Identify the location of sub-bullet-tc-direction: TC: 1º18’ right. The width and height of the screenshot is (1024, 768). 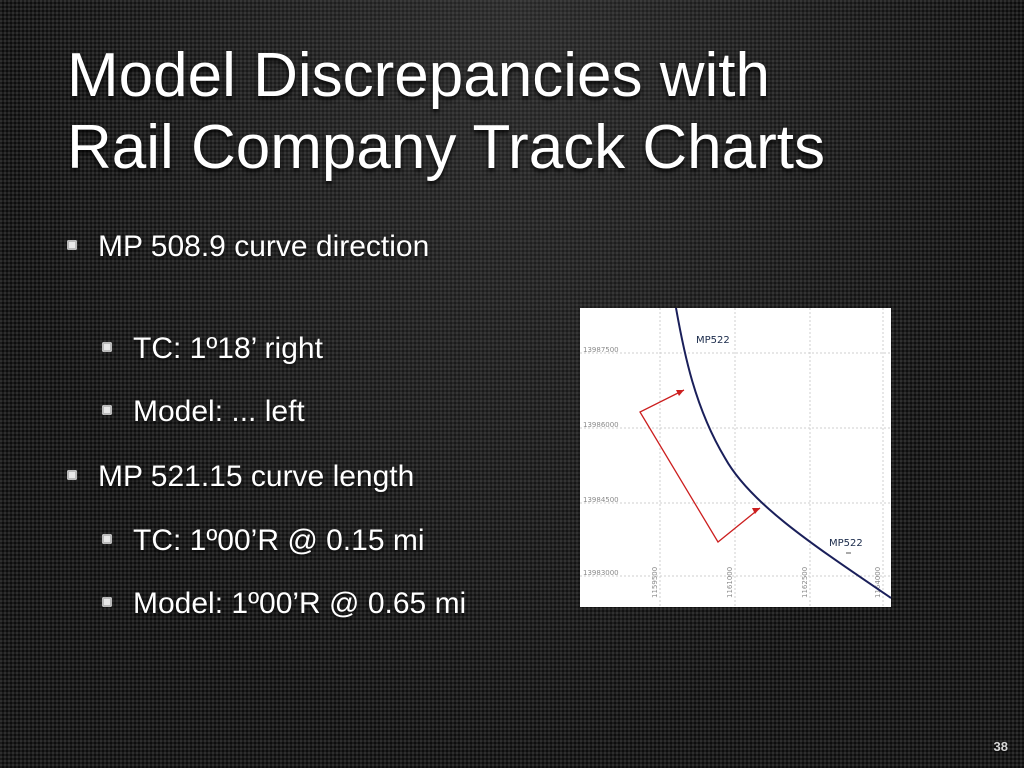
(297, 349).